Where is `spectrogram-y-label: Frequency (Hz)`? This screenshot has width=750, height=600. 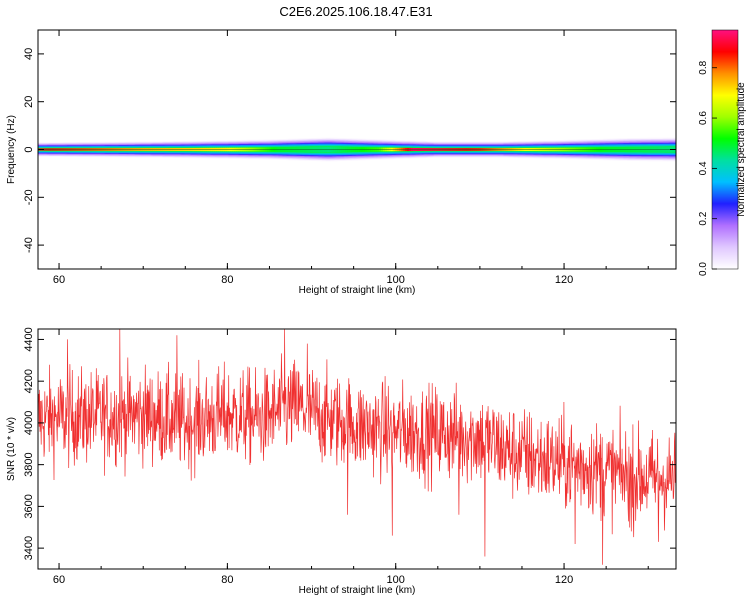 spectrogram-y-label: Frequency (Hz) is located at coordinates (11, 149).